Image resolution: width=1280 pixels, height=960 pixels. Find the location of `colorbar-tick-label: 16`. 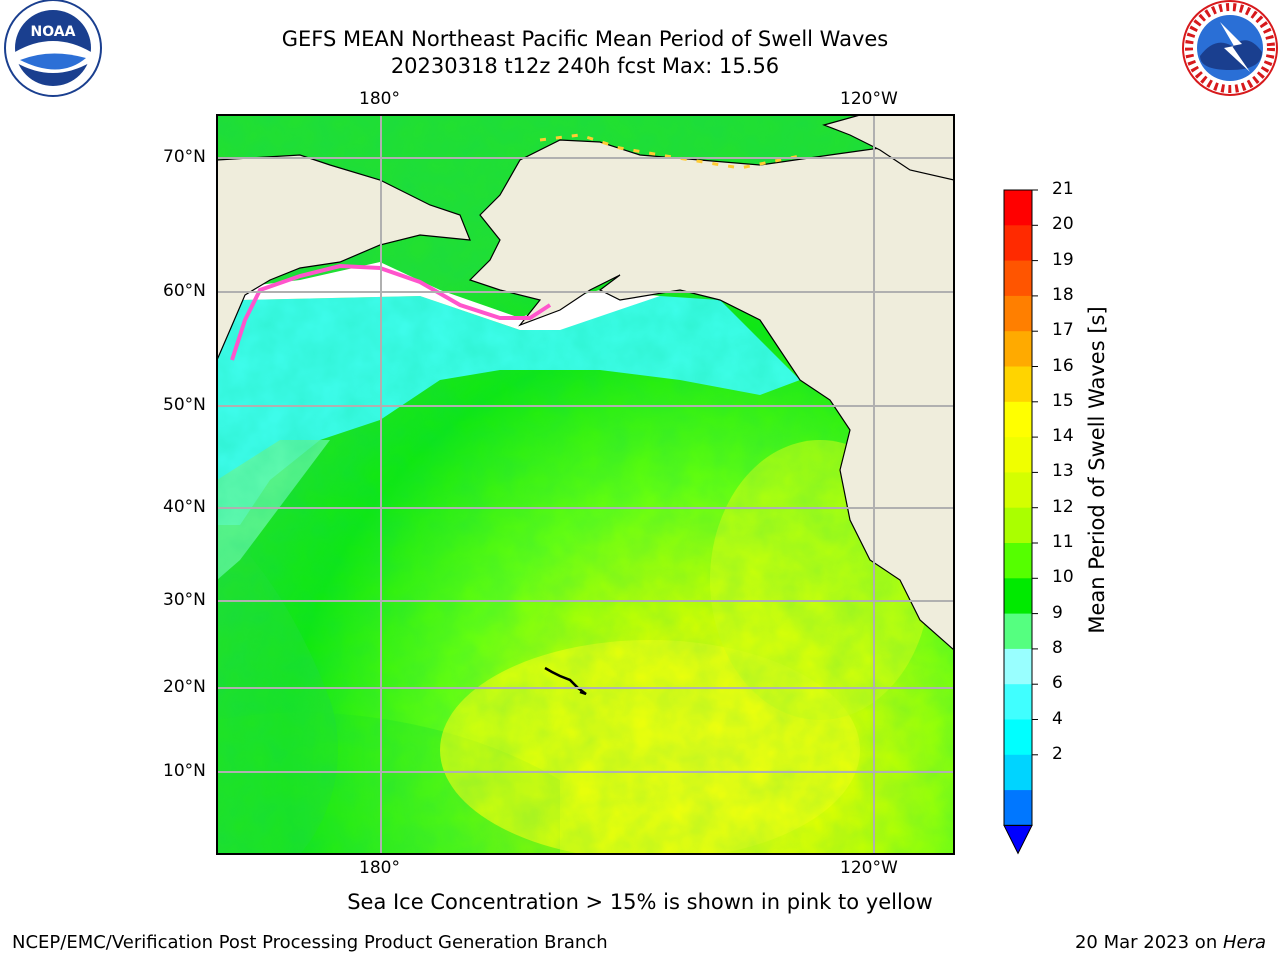

colorbar-tick-label: 16 is located at coordinates (1063, 365).